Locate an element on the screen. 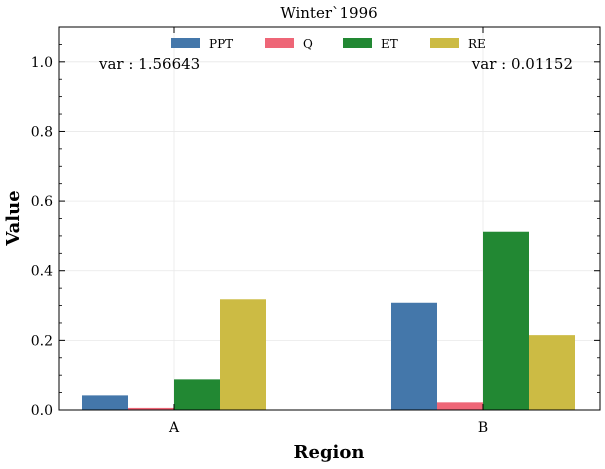 This screenshot has width=605, height=469. bar-re-b is located at coordinates (552, 372).